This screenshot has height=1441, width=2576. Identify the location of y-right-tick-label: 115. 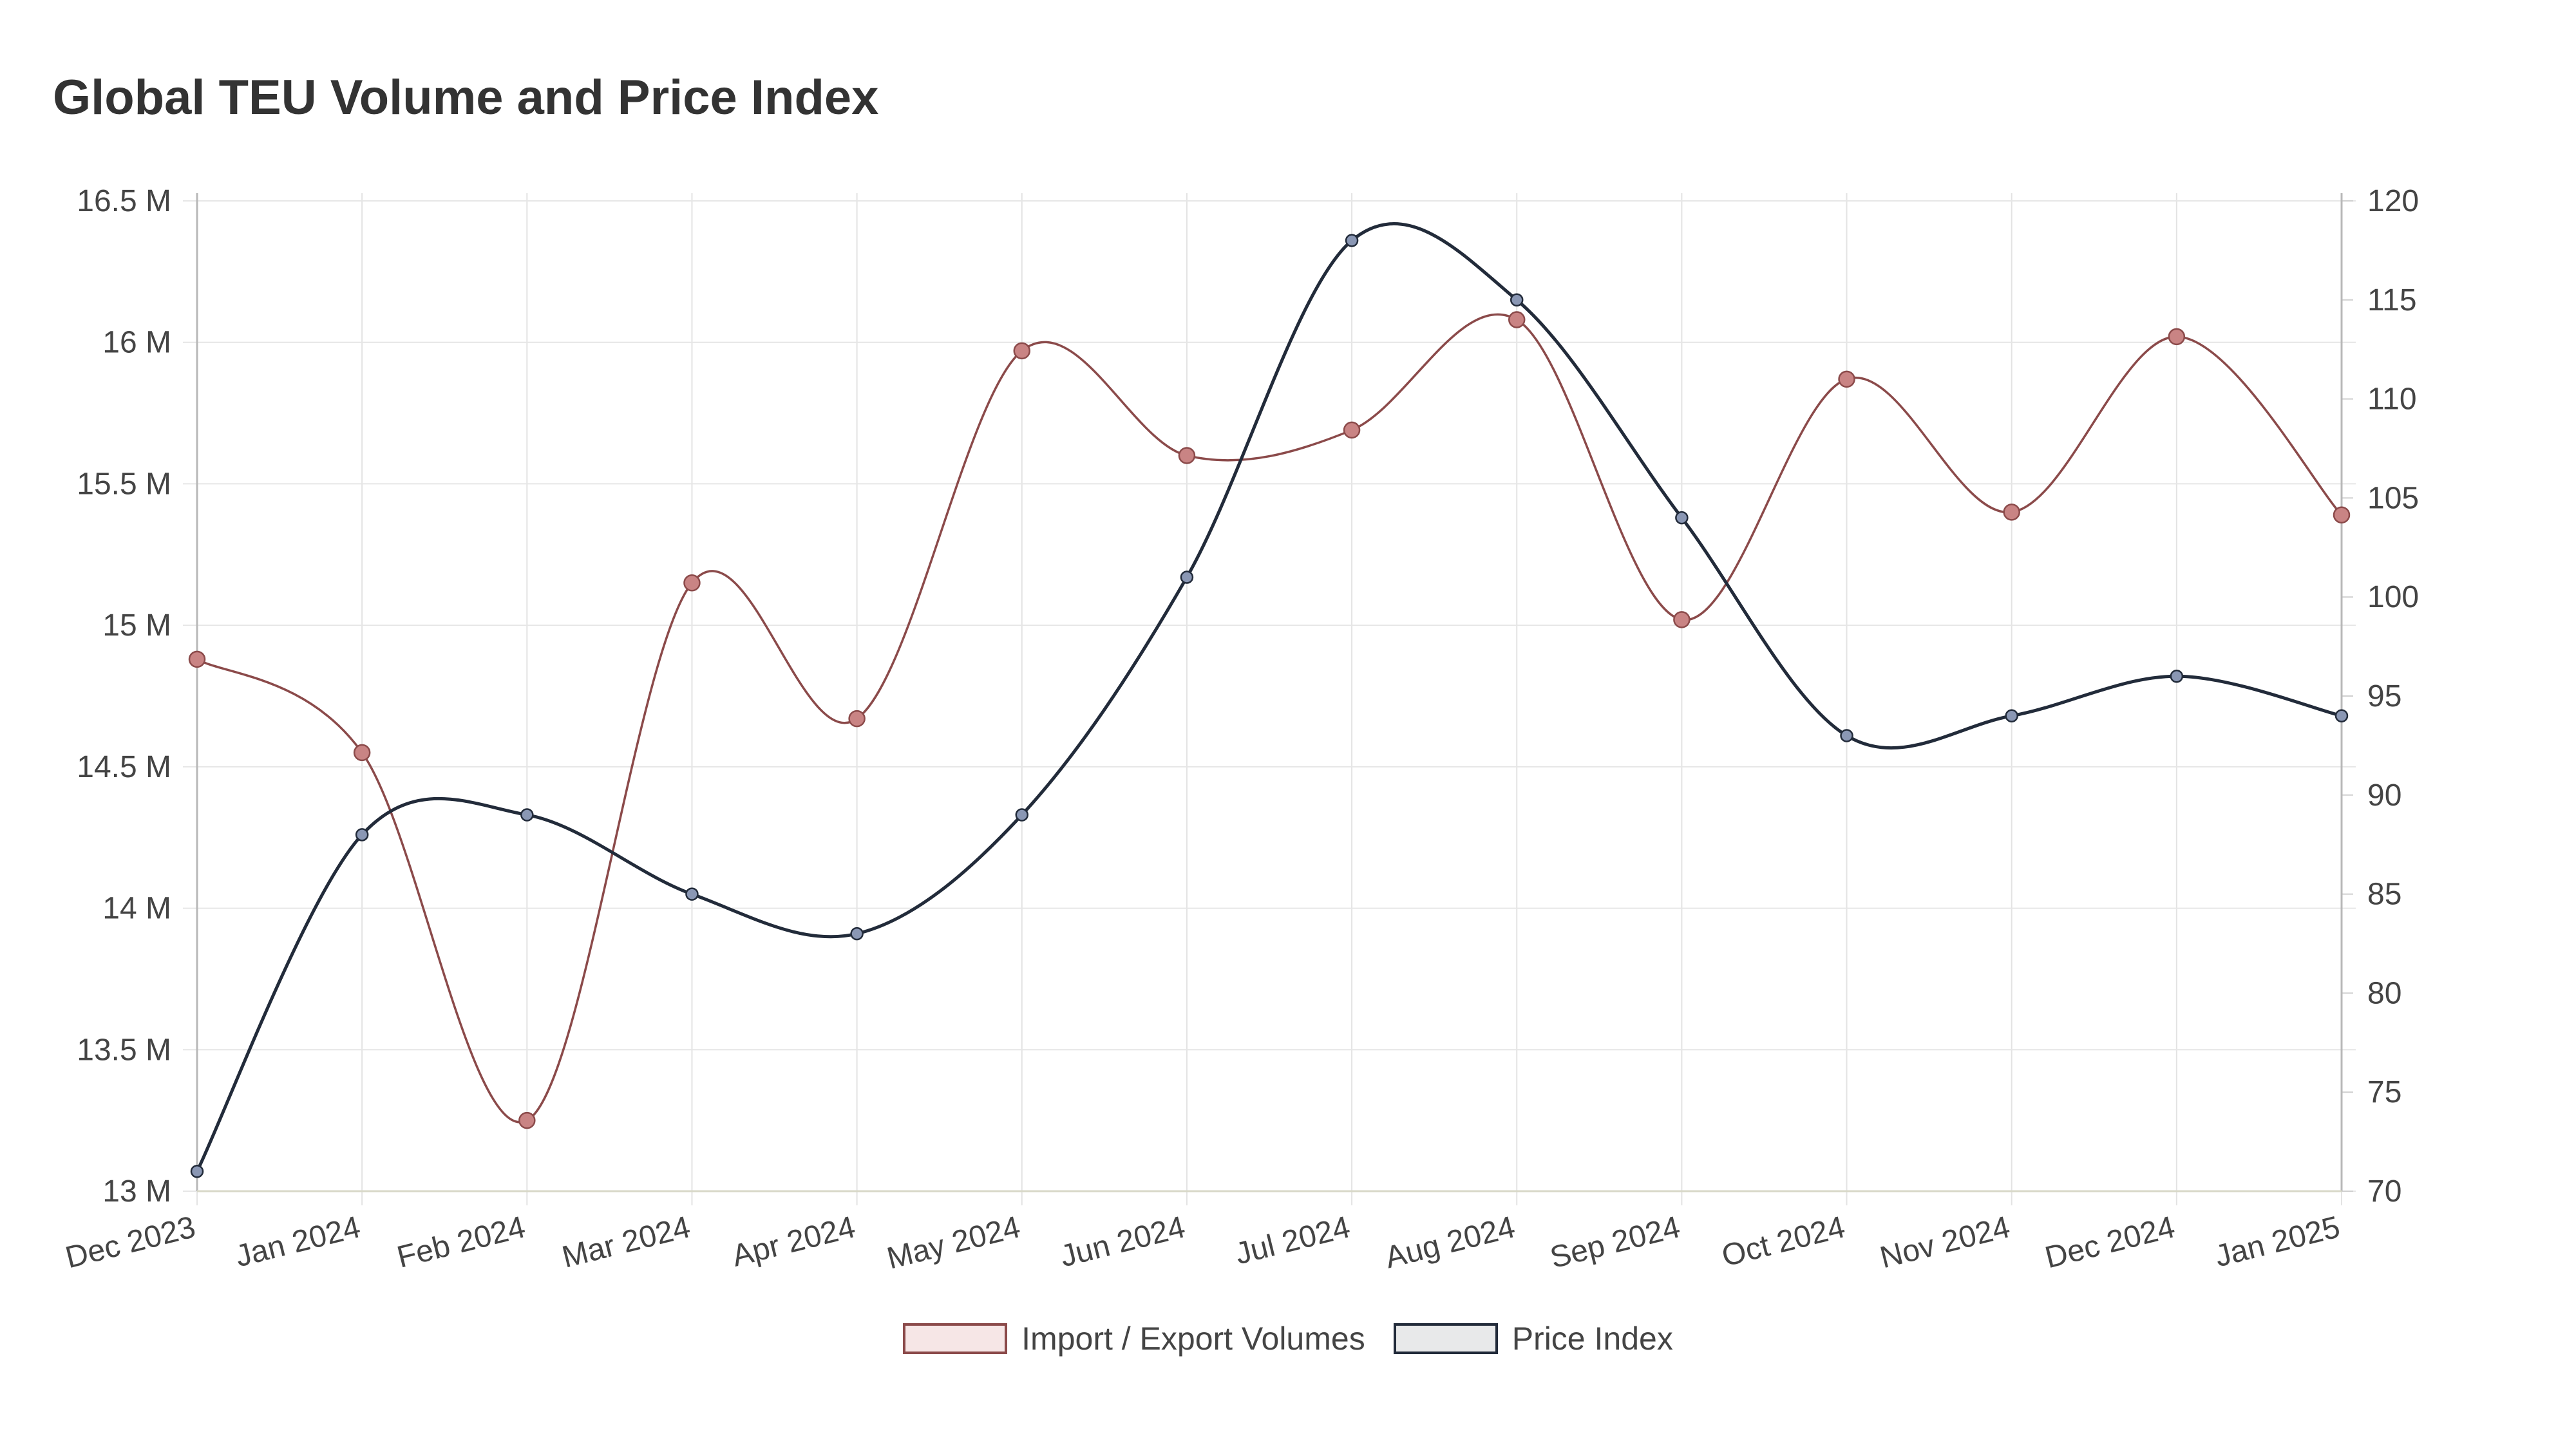
(2392, 300).